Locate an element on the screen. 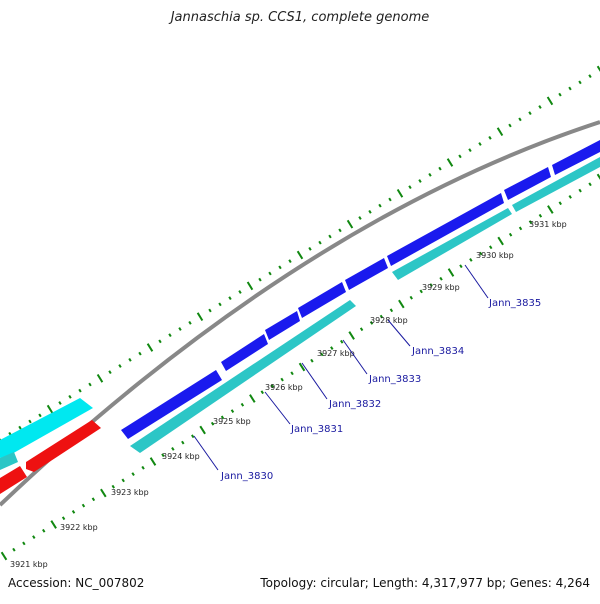 This screenshot has height=604, width=600. tick-label: 3923 kbp is located at coordinates (130, 492).